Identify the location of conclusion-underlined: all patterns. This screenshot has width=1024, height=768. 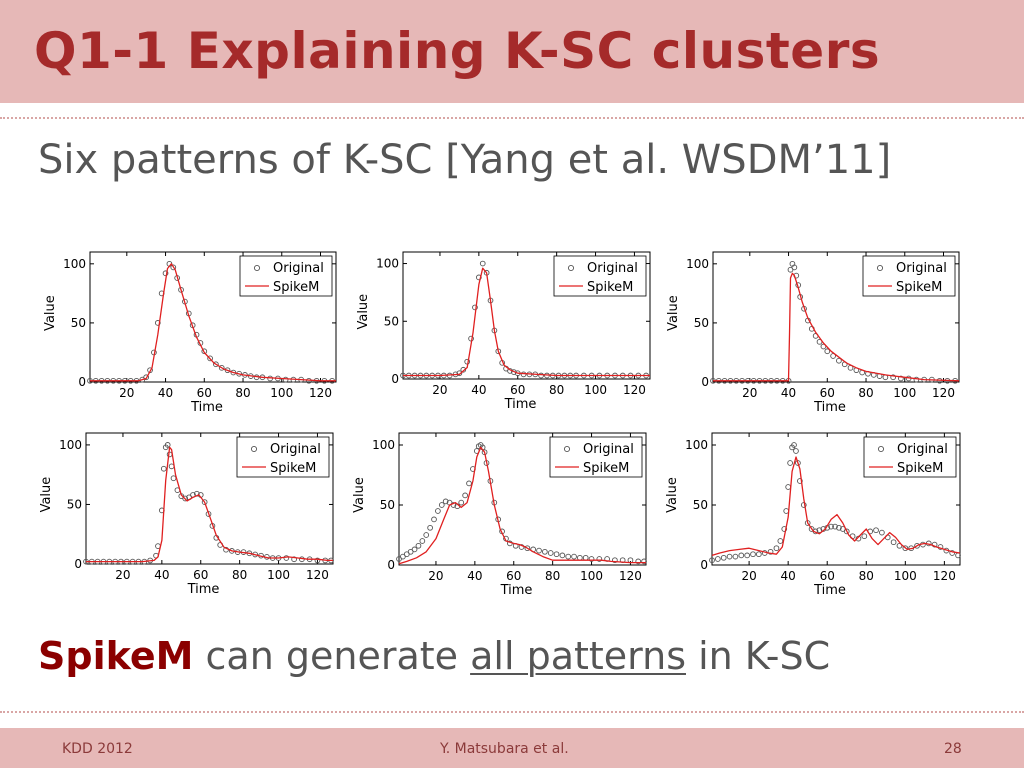
(578, 656).